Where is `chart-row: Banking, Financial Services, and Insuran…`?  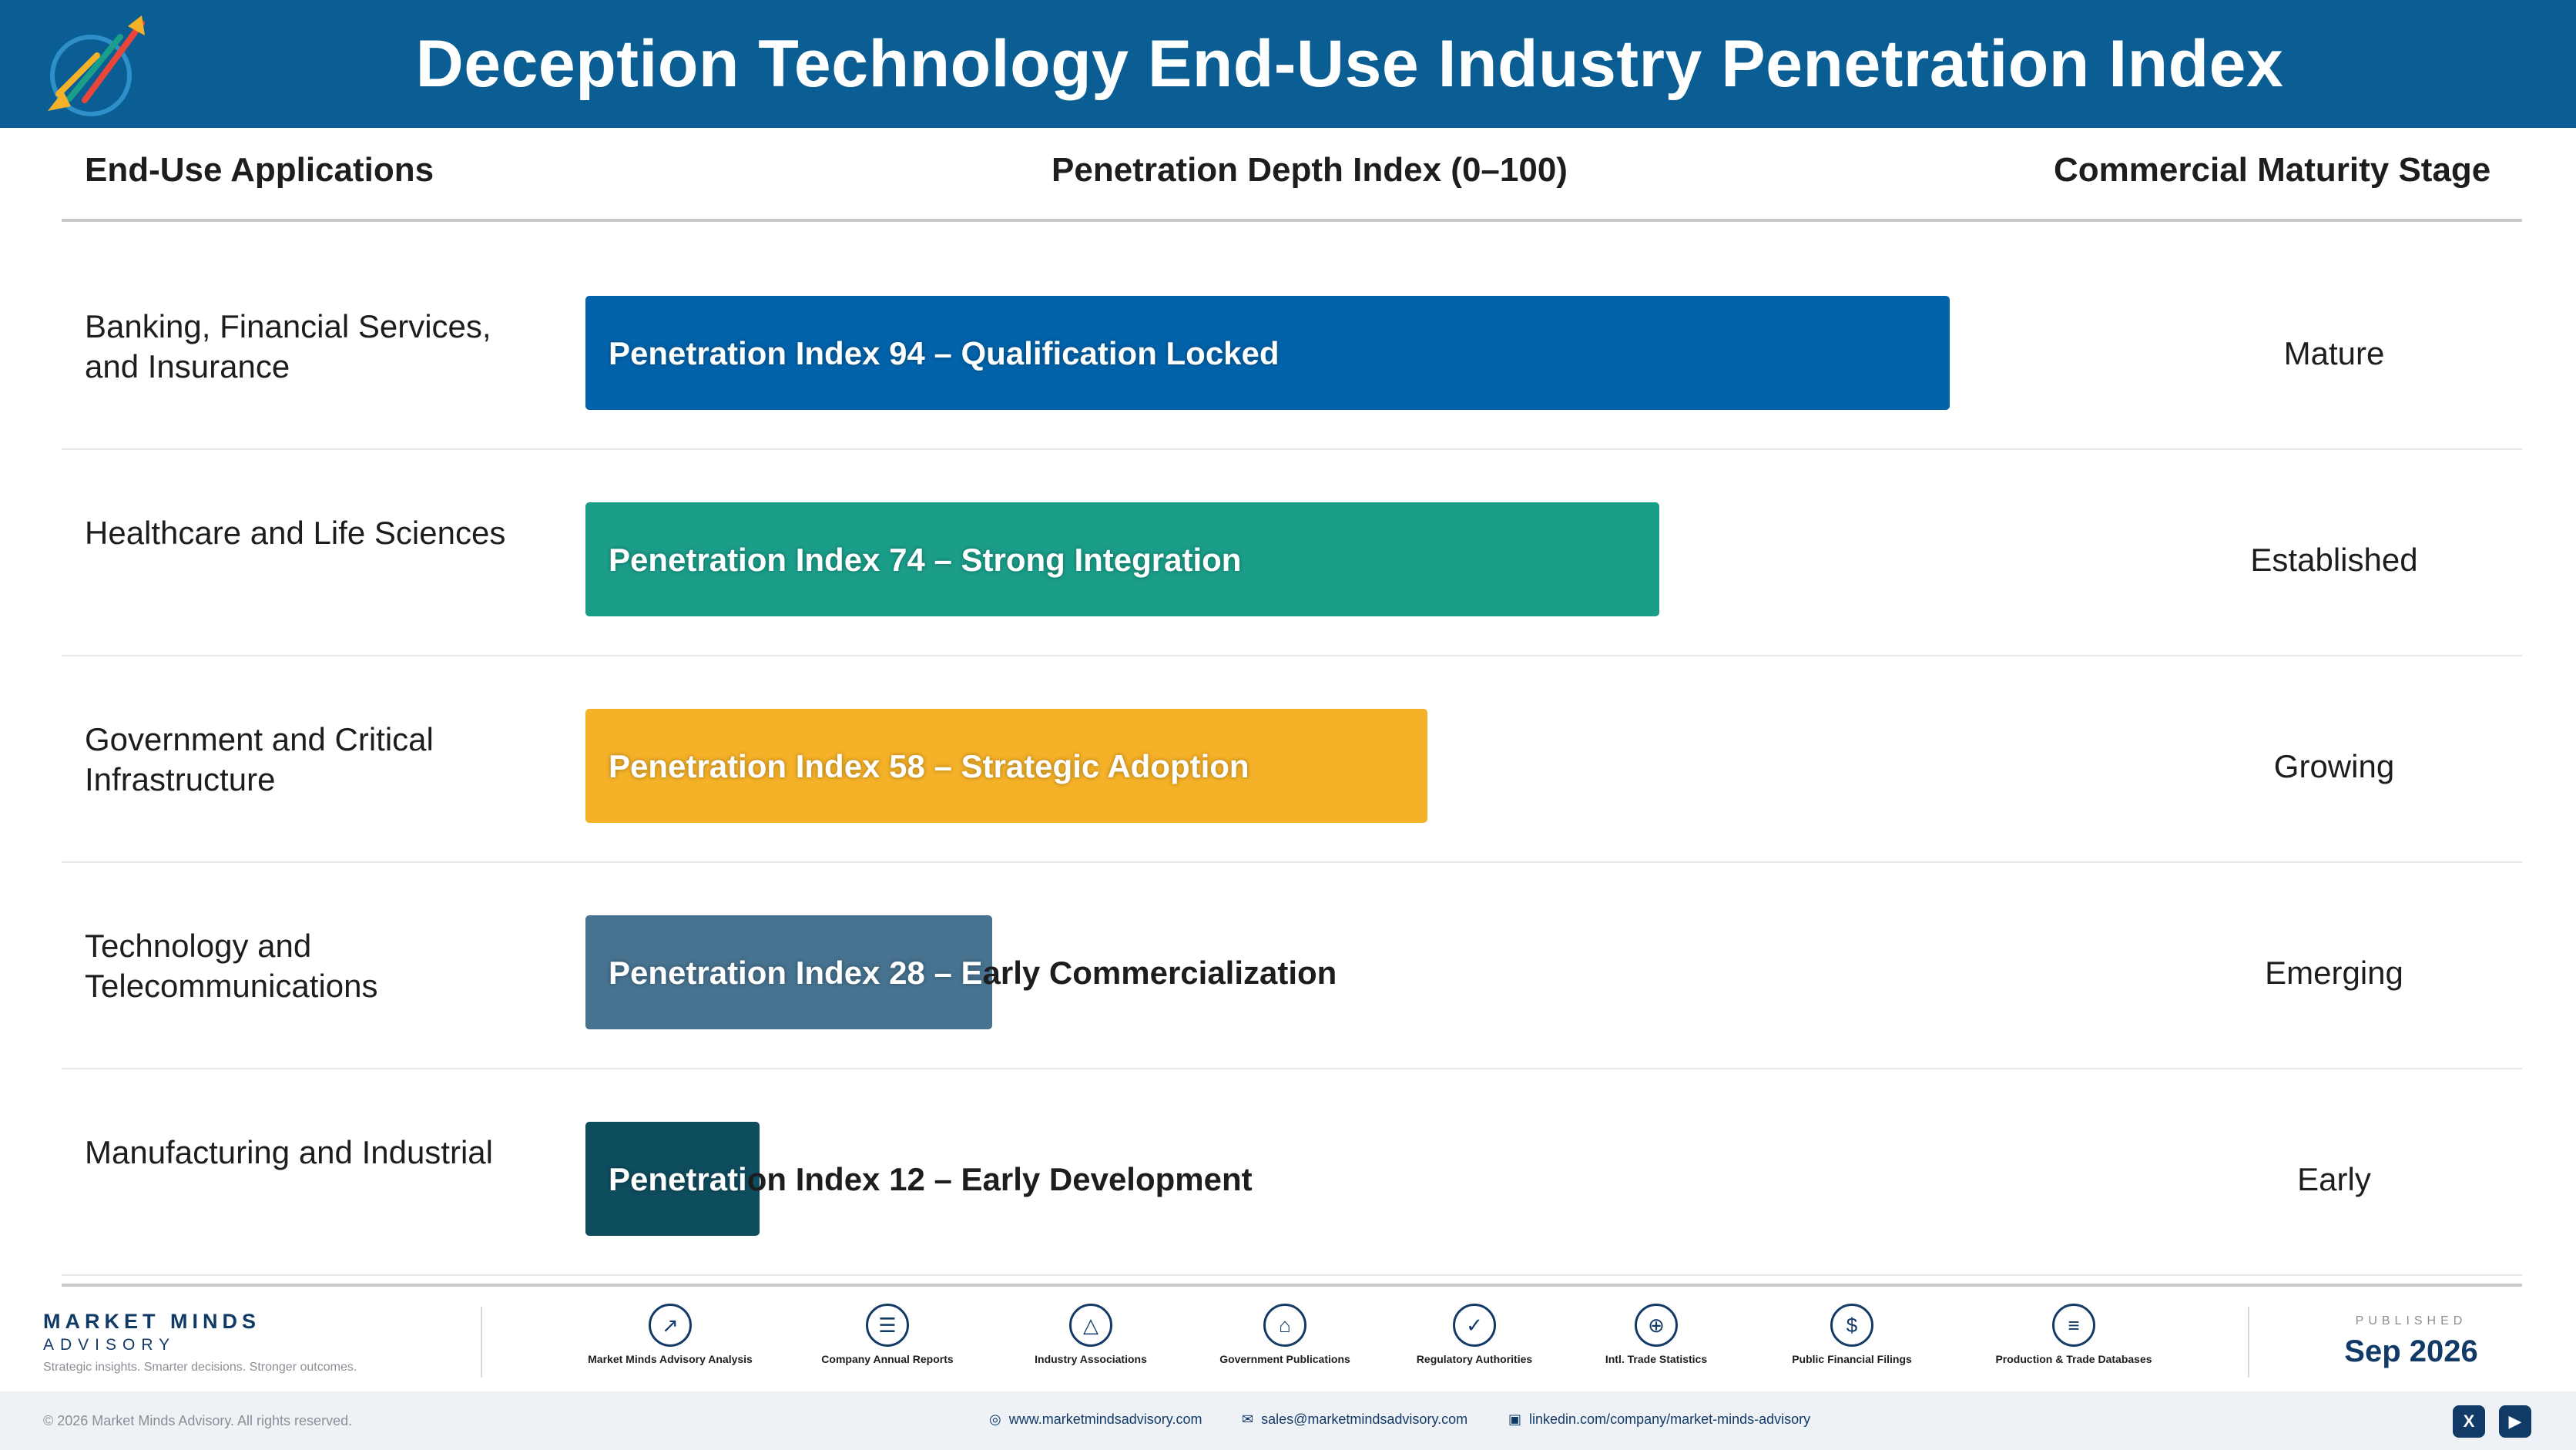 chart-row: Banking, Financial Services, and Insuran… is located at coordinates (1292, 346).